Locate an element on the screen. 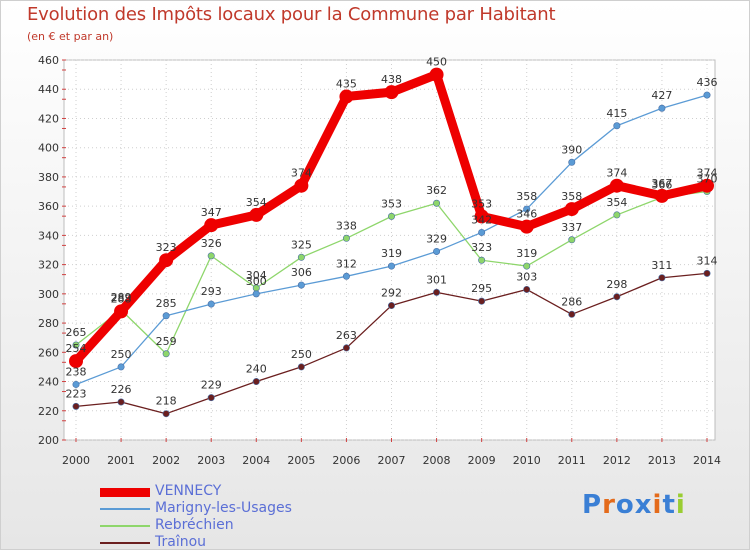  data-label: 238 is located at coordinates (76, 371).